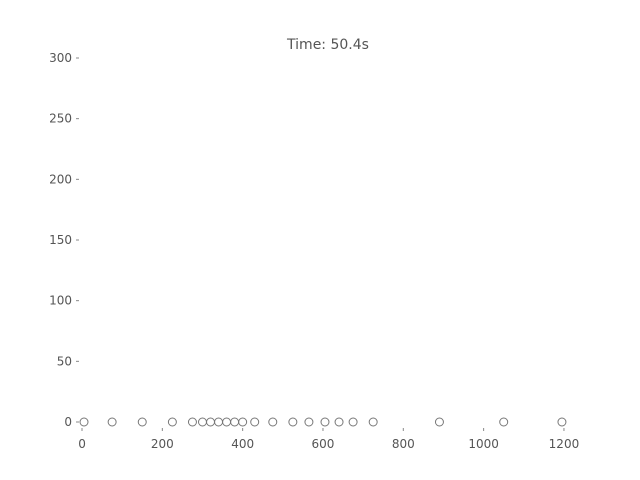  I want to click on y-tick-label: 150, so click(60, 240).